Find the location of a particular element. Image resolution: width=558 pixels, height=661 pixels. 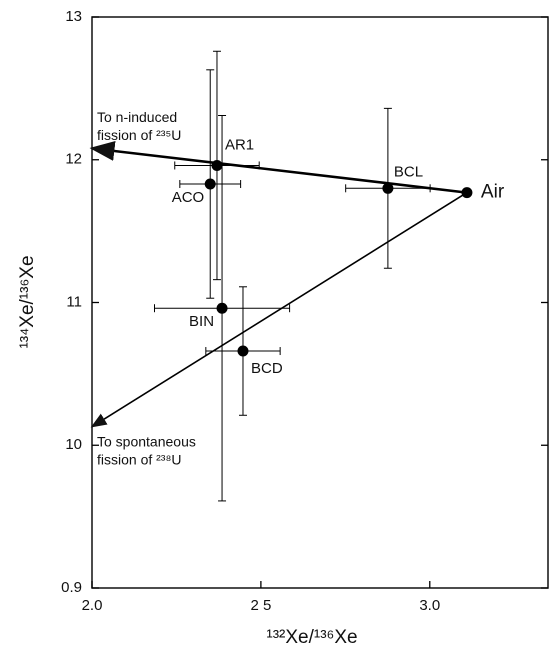

point-label: ACO is located at coordinates (188, 197).